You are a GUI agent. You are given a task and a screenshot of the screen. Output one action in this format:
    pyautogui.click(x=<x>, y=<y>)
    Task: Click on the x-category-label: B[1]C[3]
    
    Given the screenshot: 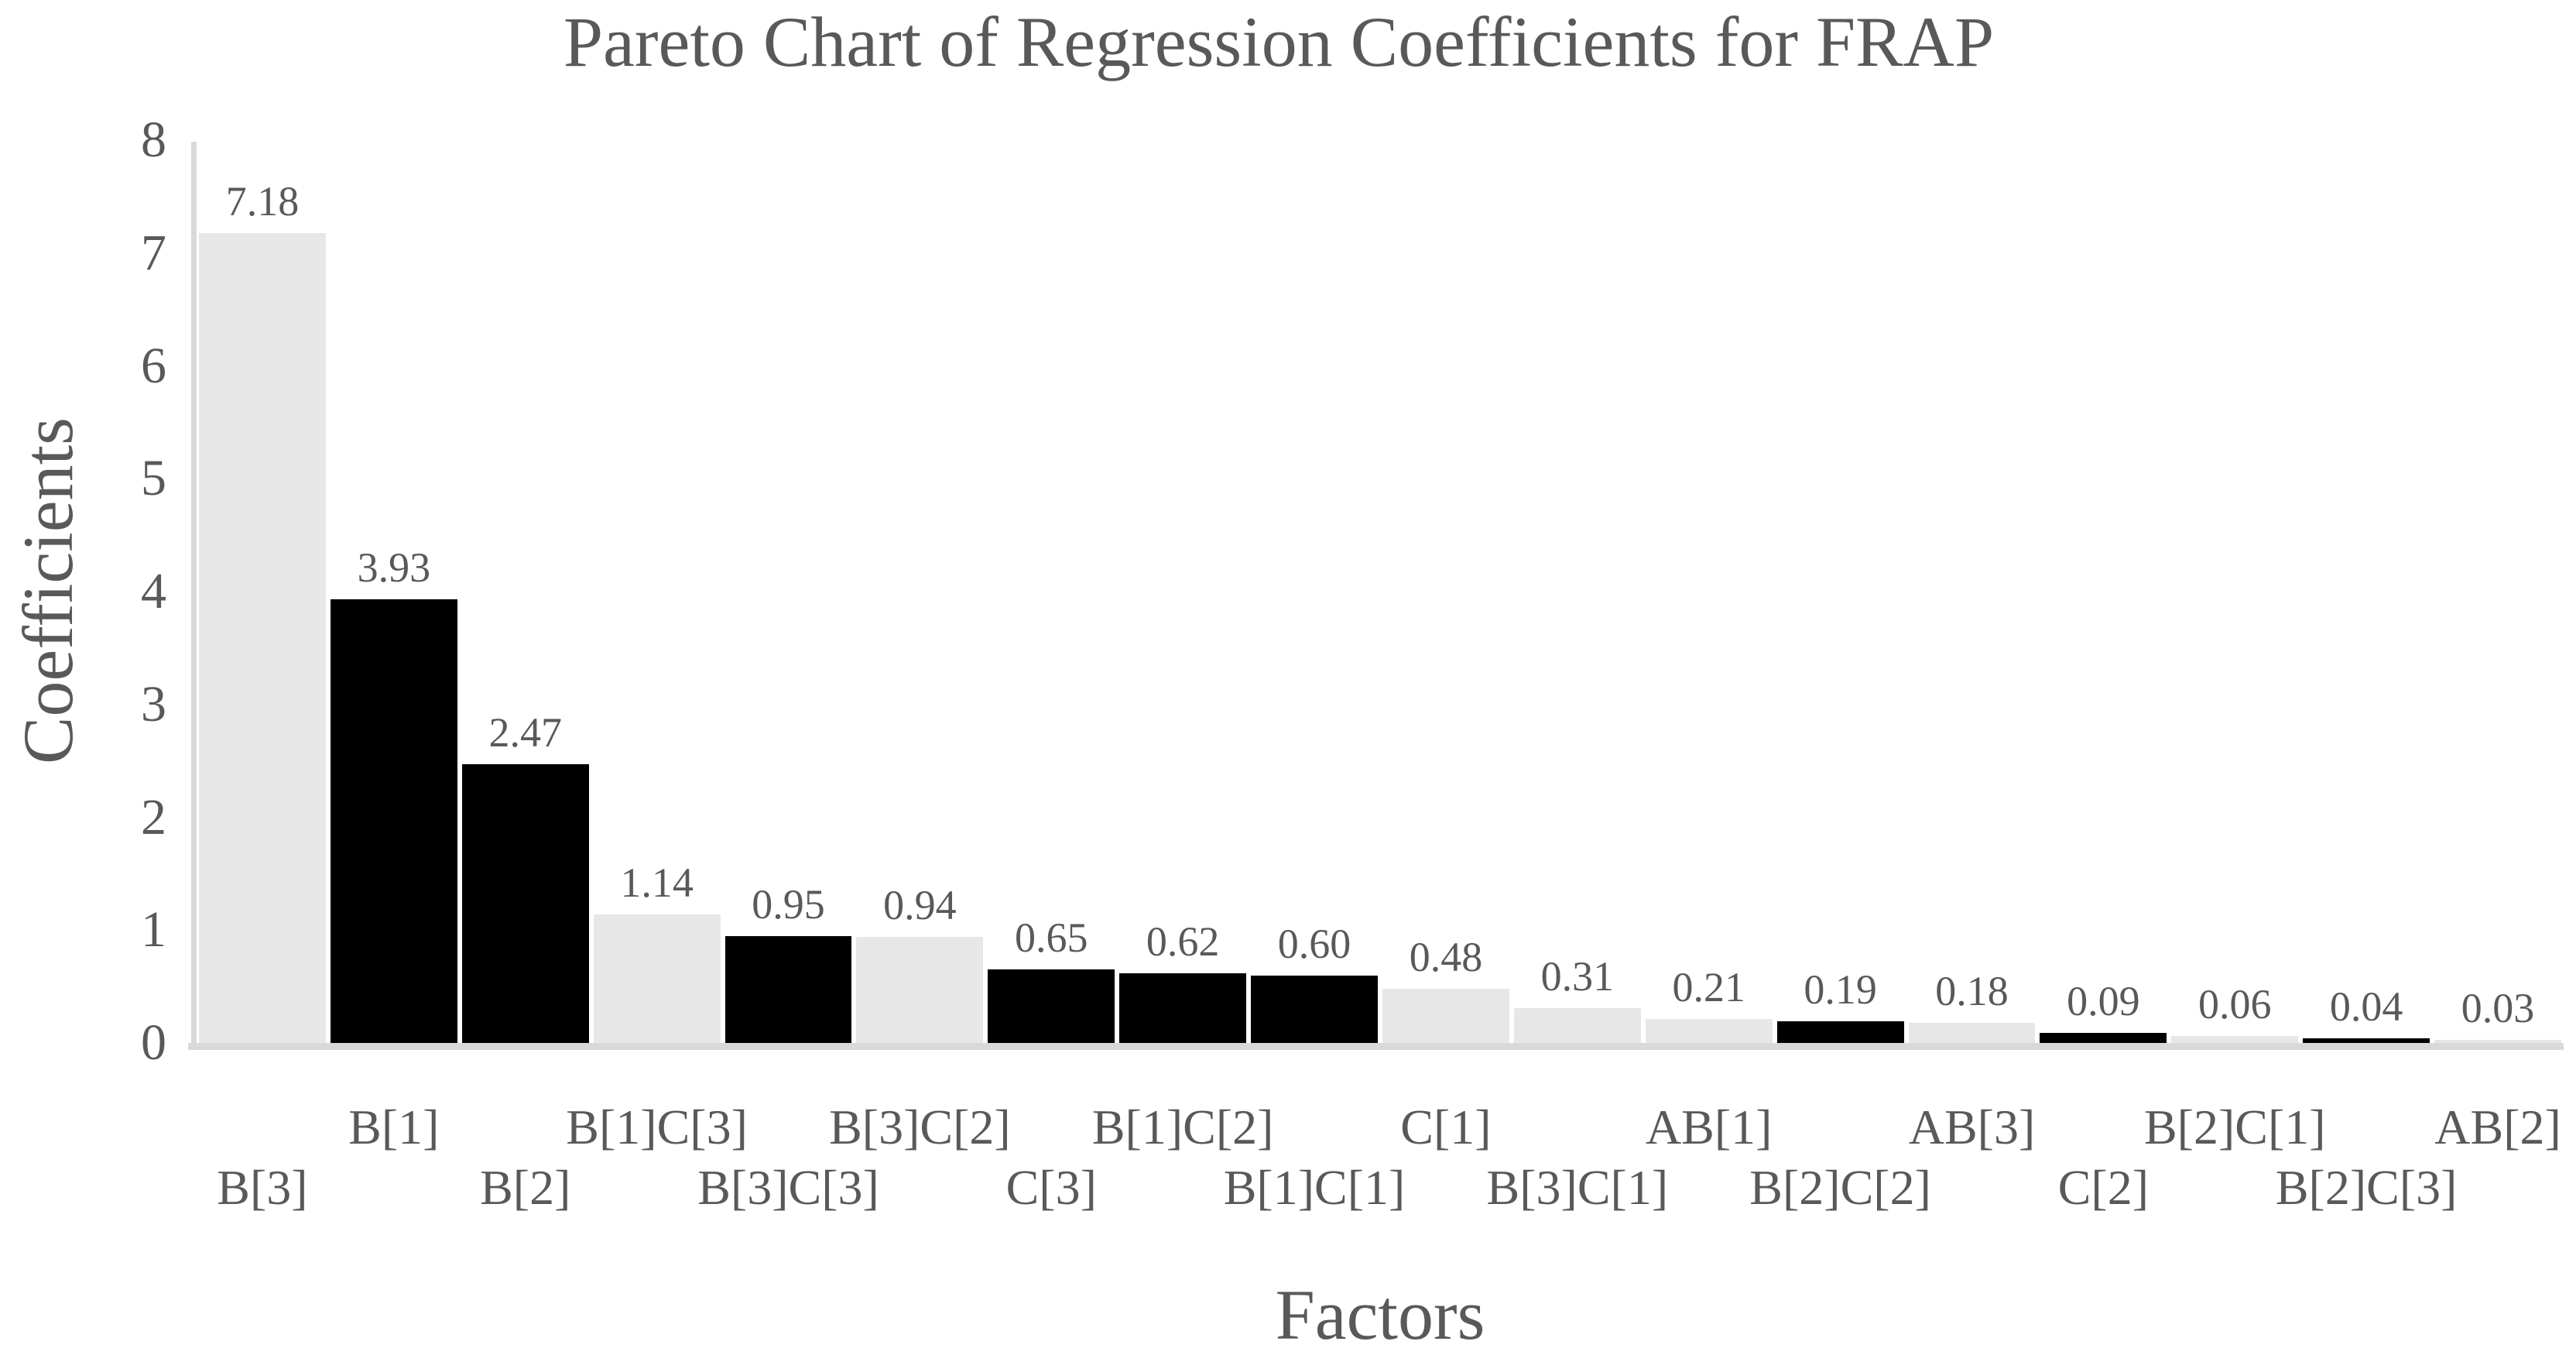 What is the action you would take?
    pyautogui.click(x=657, y=1126)
    